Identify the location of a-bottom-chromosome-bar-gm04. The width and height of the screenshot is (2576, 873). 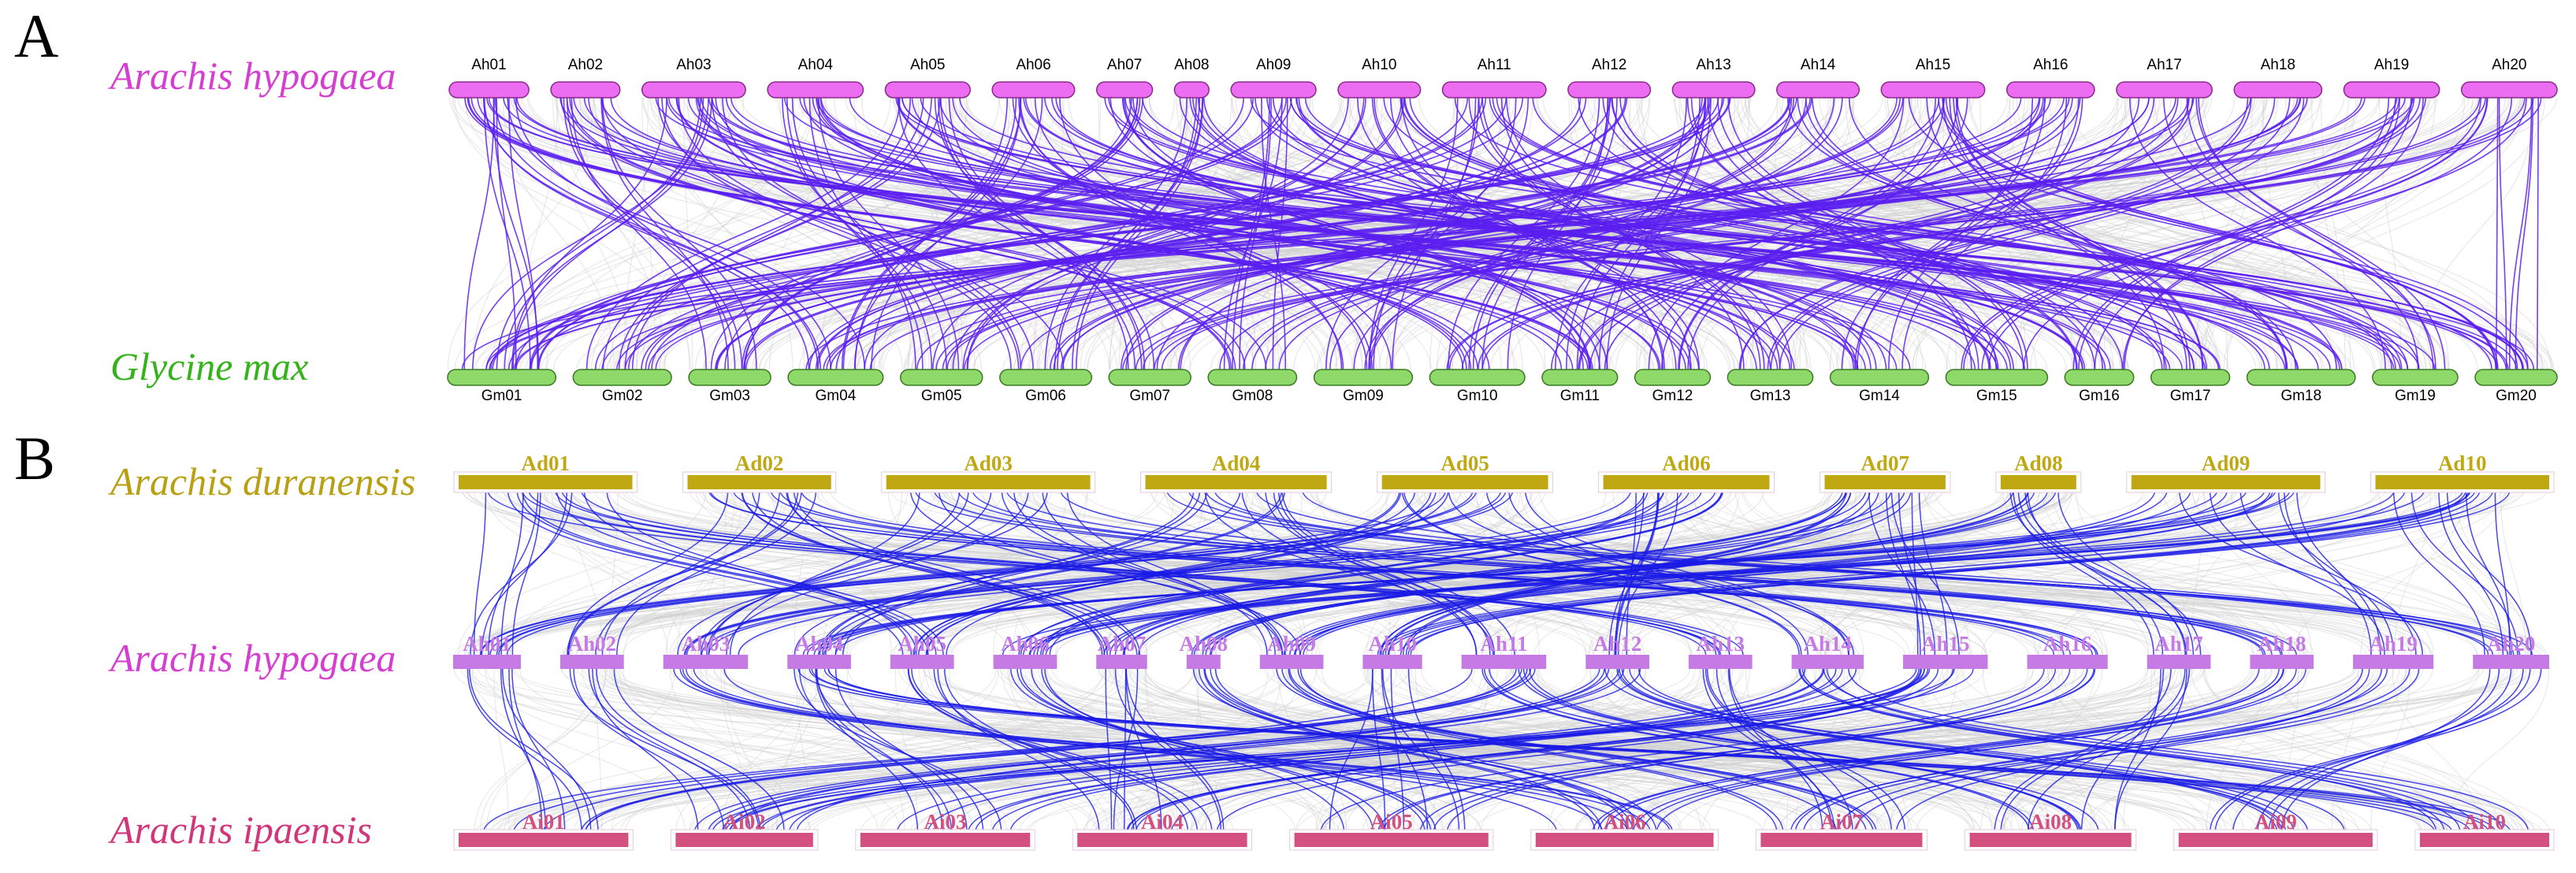
(835, 377).